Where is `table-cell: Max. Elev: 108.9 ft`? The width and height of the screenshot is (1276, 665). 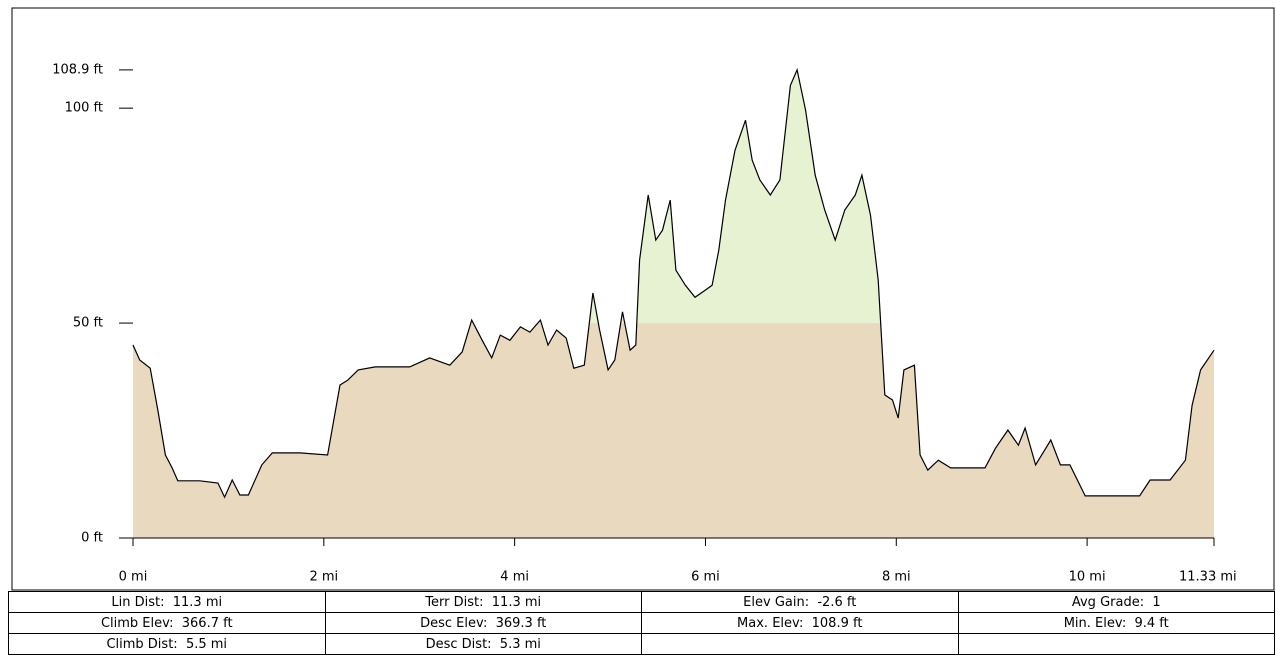 table-cell: Max. Elev: 108.9 ft is located at coordinates (800, 623).